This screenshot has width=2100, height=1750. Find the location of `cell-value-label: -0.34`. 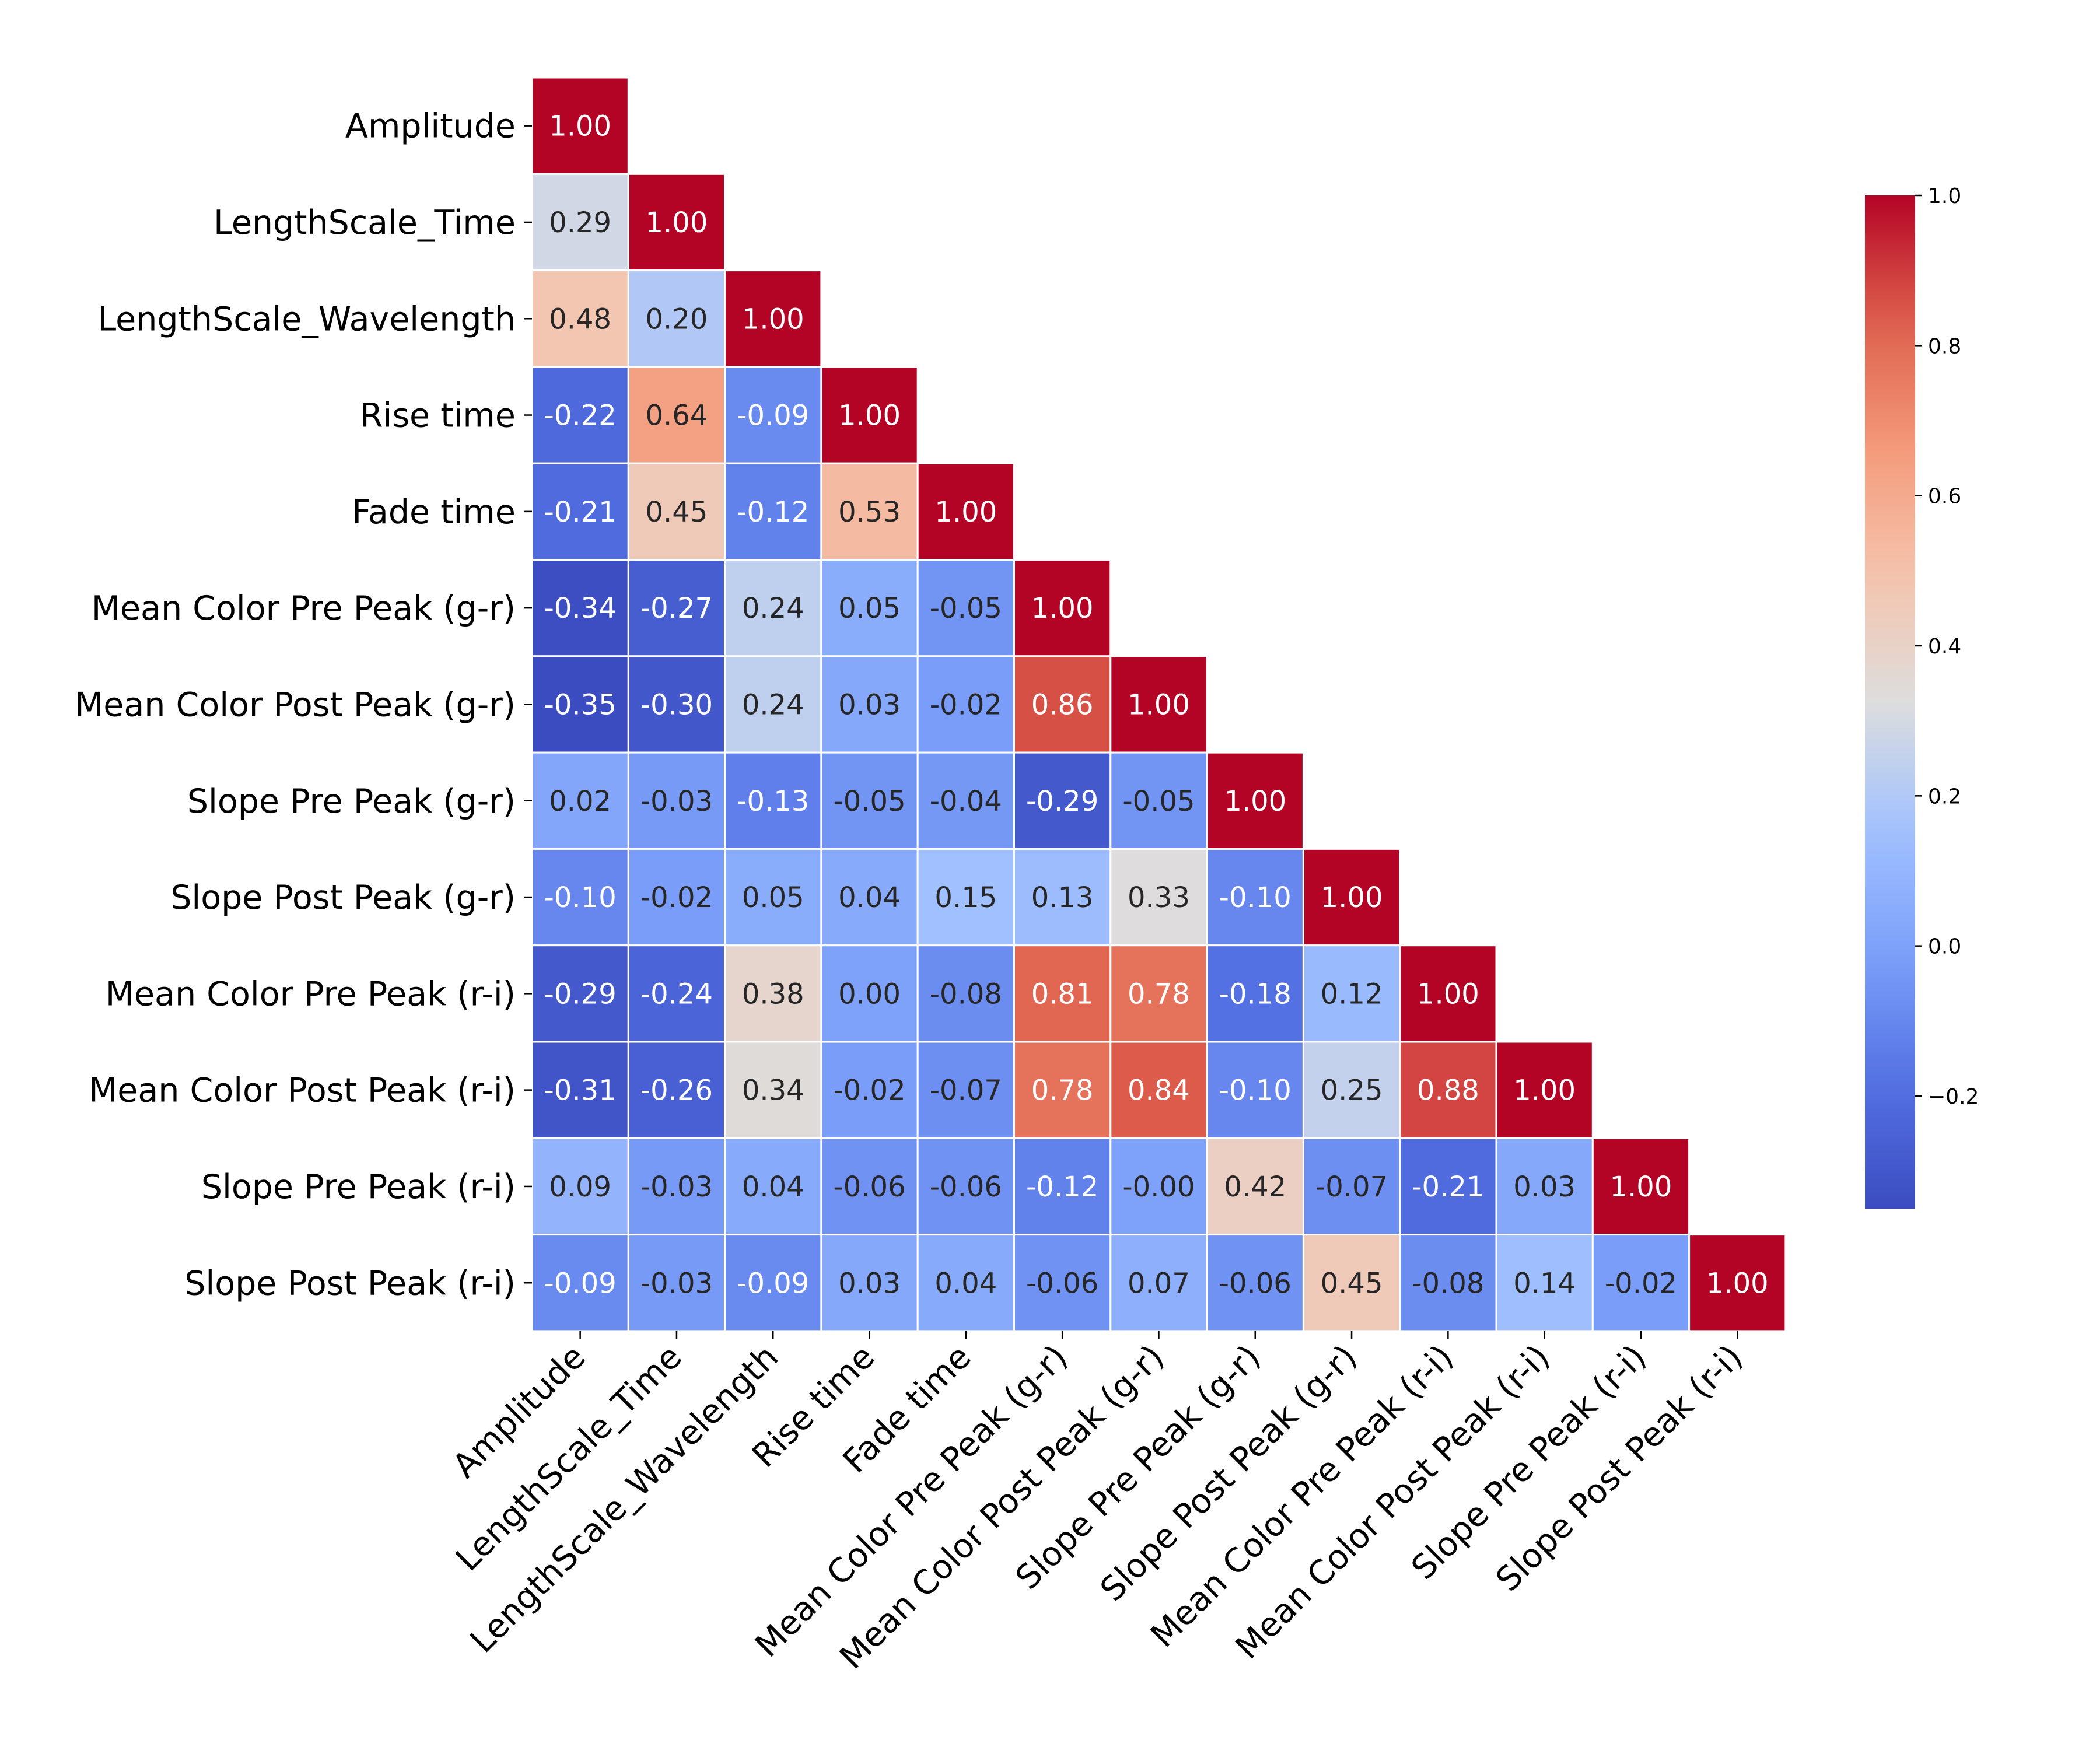

cell-value-label: -0.34 is located at coordinates (580, 608).